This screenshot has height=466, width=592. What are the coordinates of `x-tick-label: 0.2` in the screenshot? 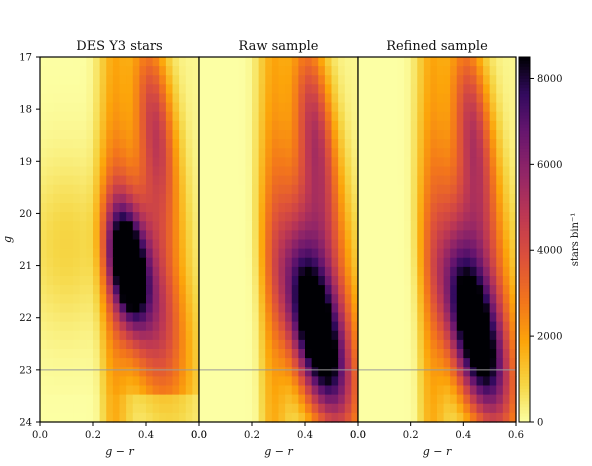 It's located at (252, 435).